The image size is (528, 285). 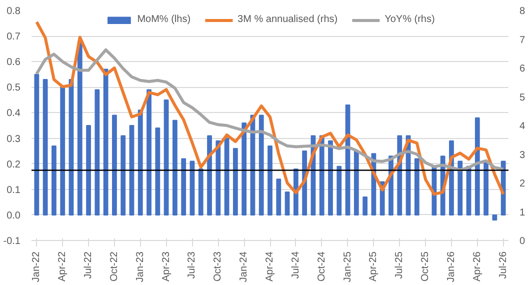 What do you see at coordinates (523, 184) in the screenshot?
I see `y2-tick-label: 2` at bounding box center [523, 184].